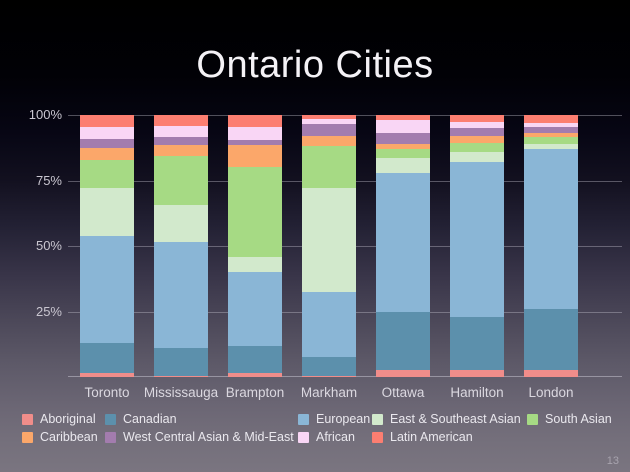  I want to click on ytick-50: 50%, so click(48, 245).